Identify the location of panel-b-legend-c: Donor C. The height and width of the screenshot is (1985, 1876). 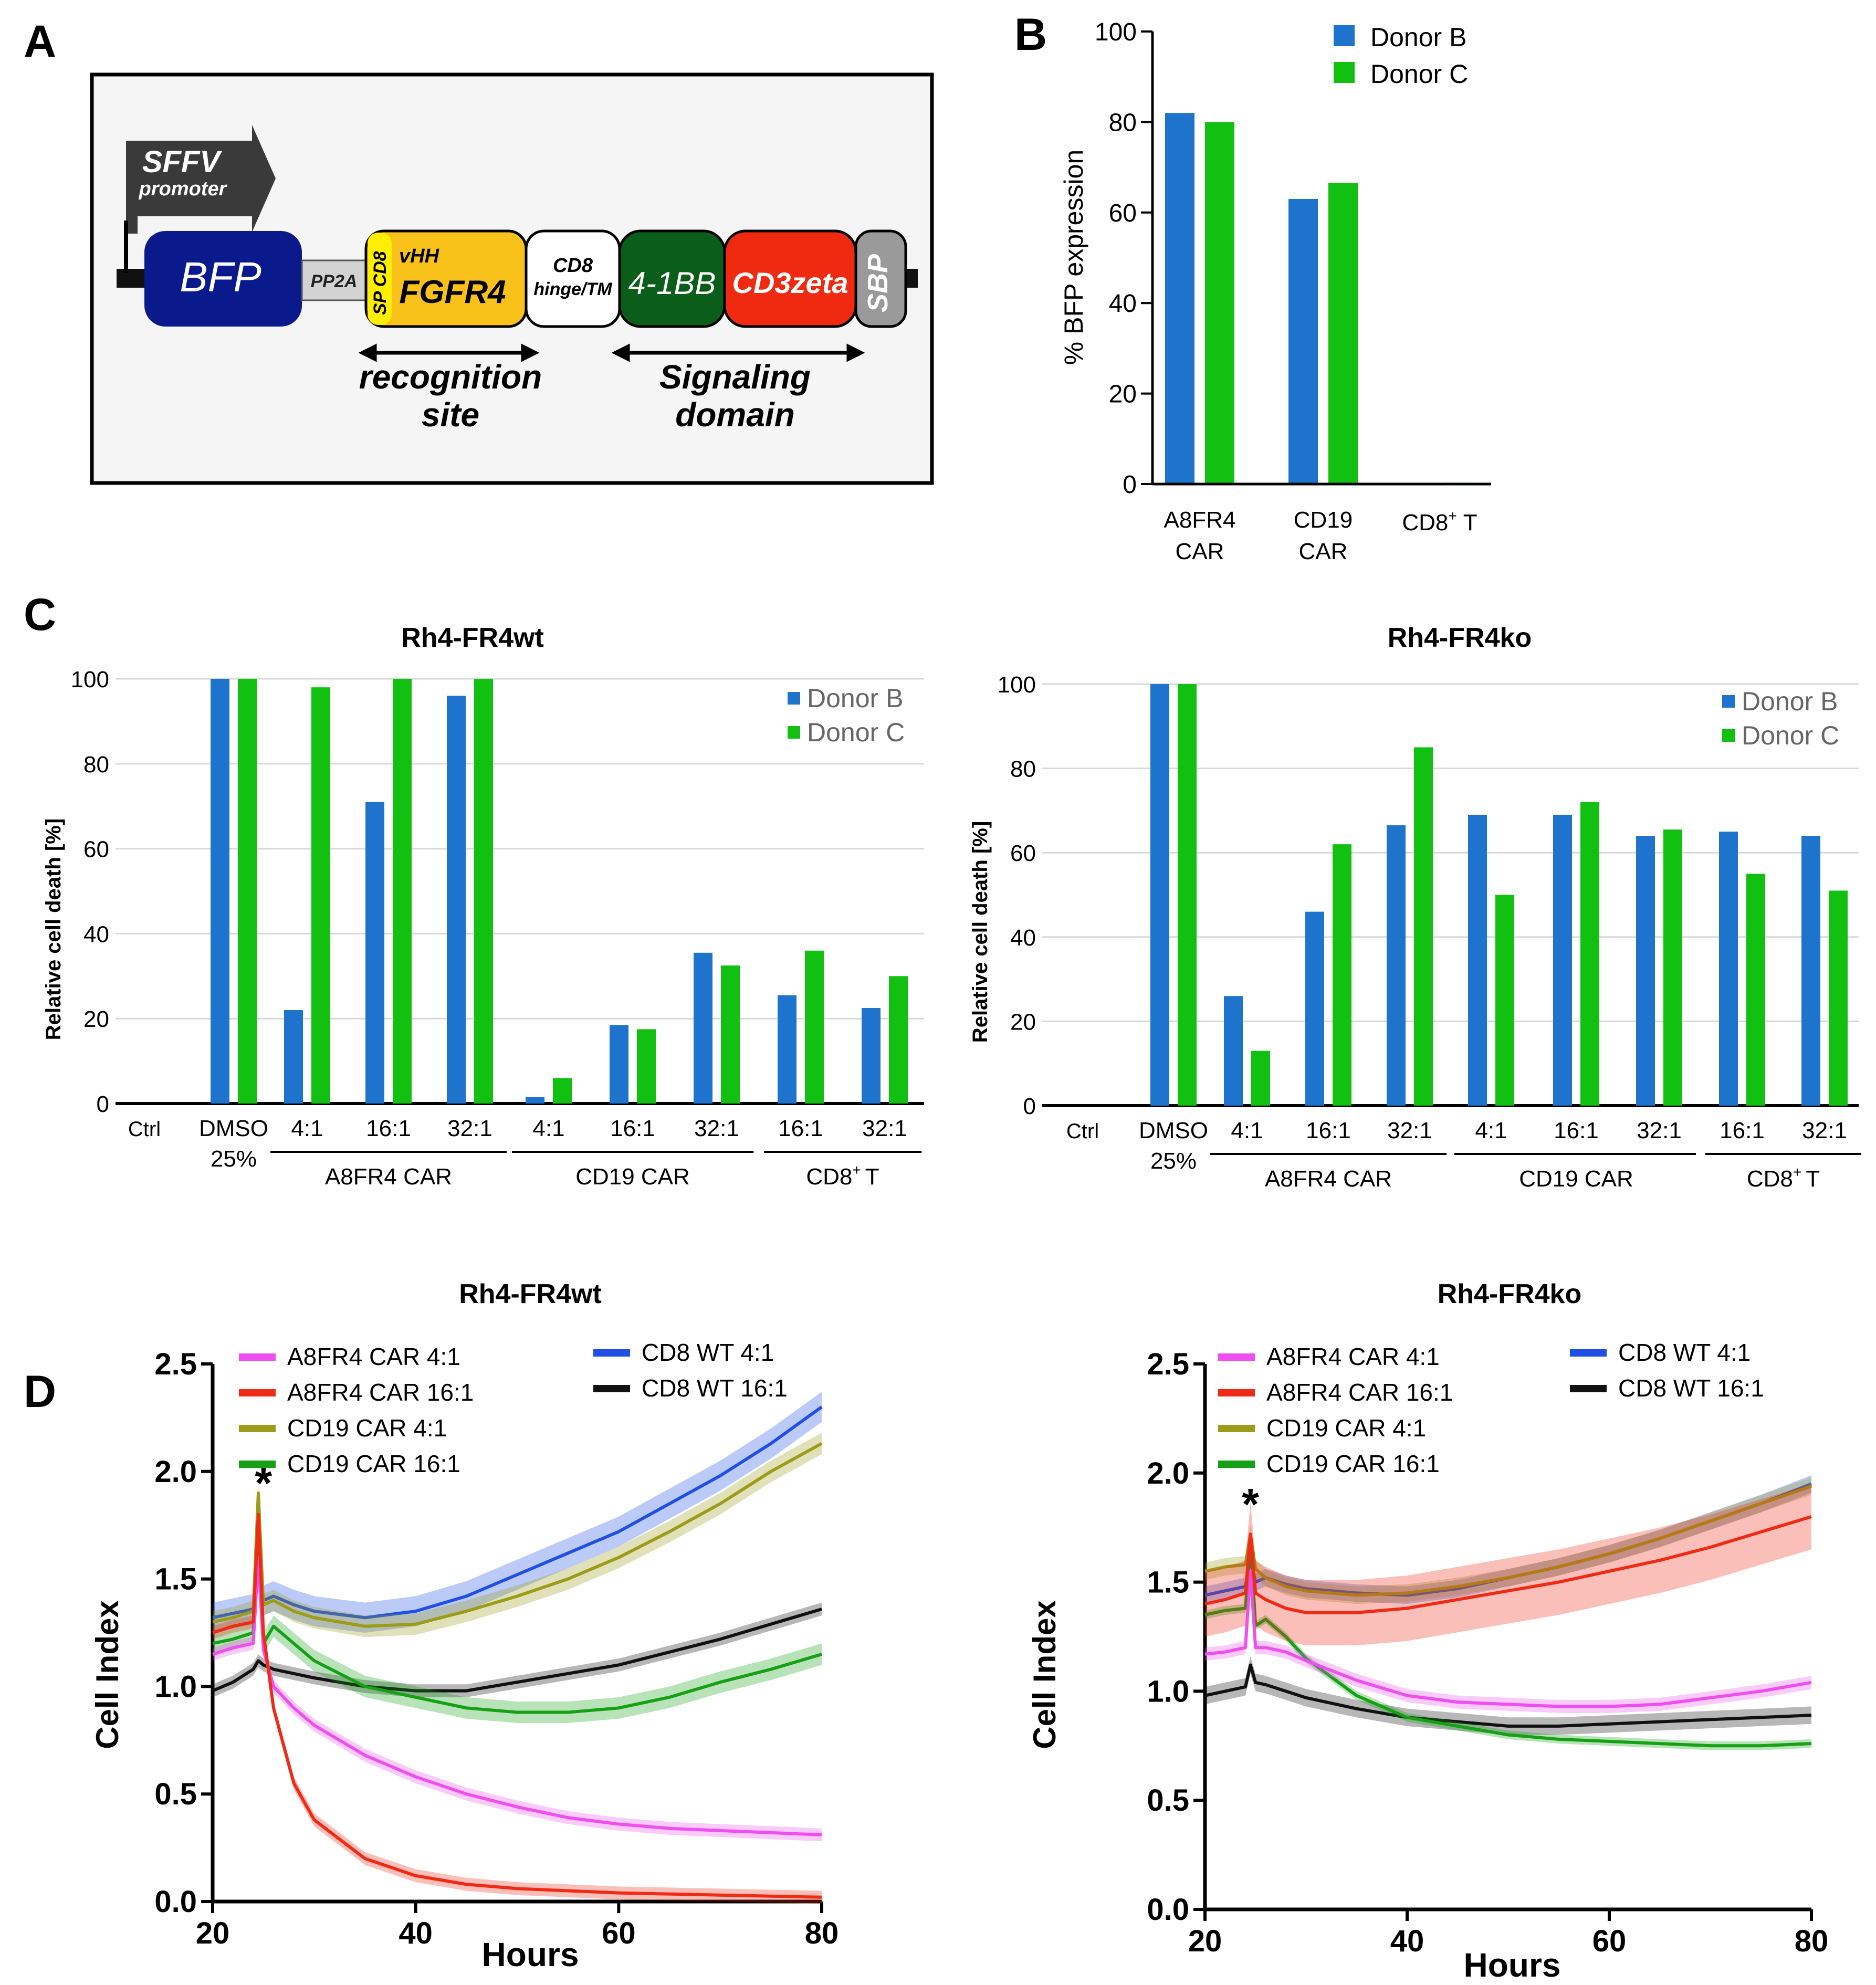
(1419, 74).